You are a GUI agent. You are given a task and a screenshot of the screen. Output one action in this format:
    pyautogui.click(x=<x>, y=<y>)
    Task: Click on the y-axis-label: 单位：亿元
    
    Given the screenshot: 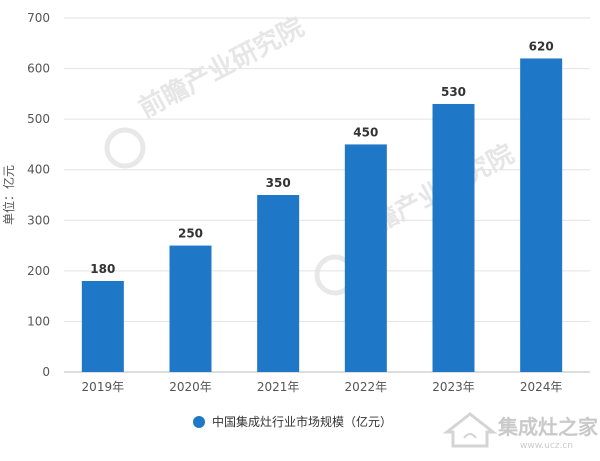 What is the action you would take?
    pyautogui.click(x=8, y=195)
    